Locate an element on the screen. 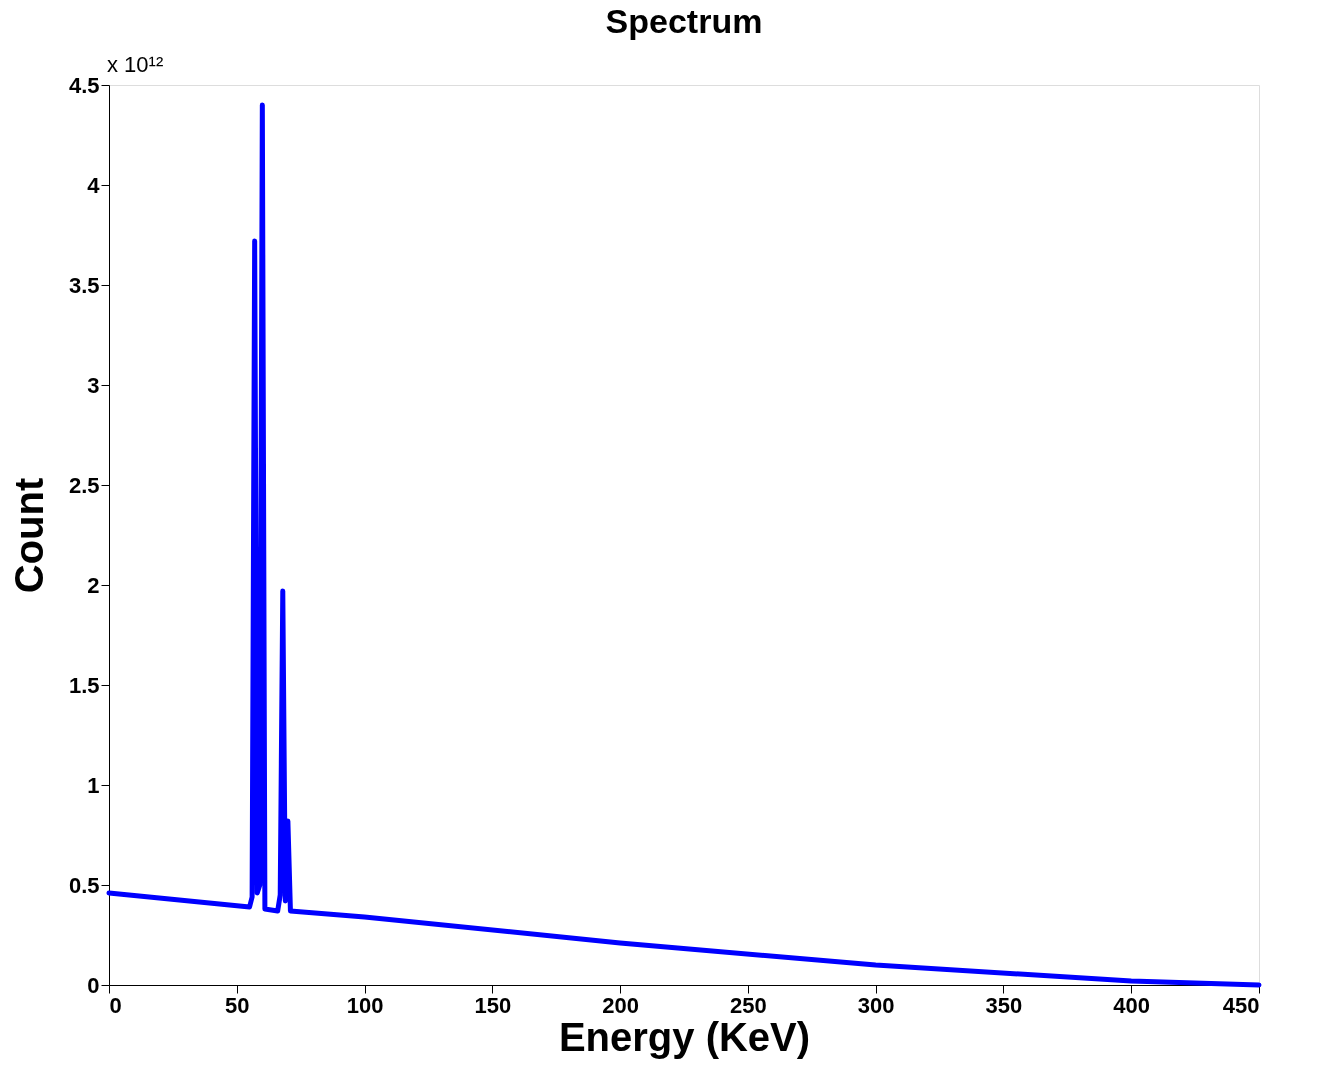  x-tick-label: 50 is located at coordinates (237, 1005).